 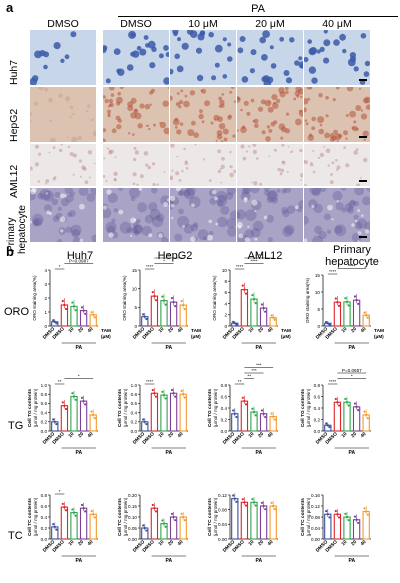 What do you see at coordinates (175, 256) in the screenshot?
I see `chart-col-title-hepg2: HepG2` at bounding box center [175, 256].